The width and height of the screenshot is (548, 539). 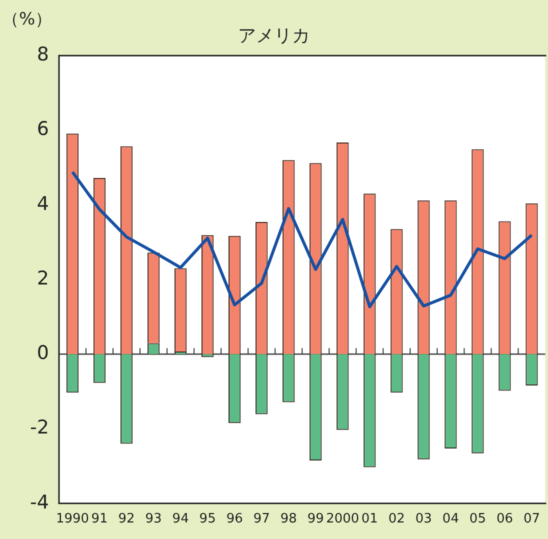 I want to click on x-tick-label: 91, so click(x=99, y=519).